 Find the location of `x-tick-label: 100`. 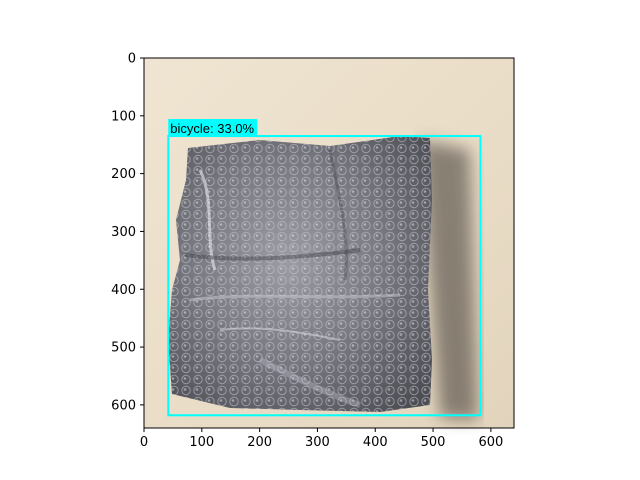

x-tick-label: 100 is located at coordinates (201, 442).